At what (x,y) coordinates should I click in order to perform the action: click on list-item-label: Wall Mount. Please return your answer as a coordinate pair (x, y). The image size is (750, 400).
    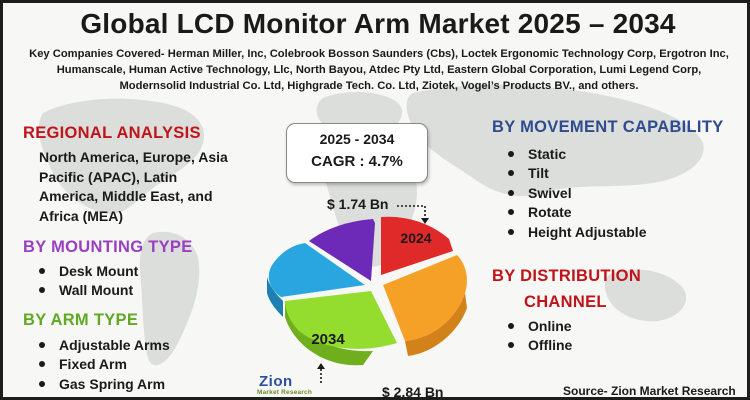
    Looking at the image, I should click on (96, 290).